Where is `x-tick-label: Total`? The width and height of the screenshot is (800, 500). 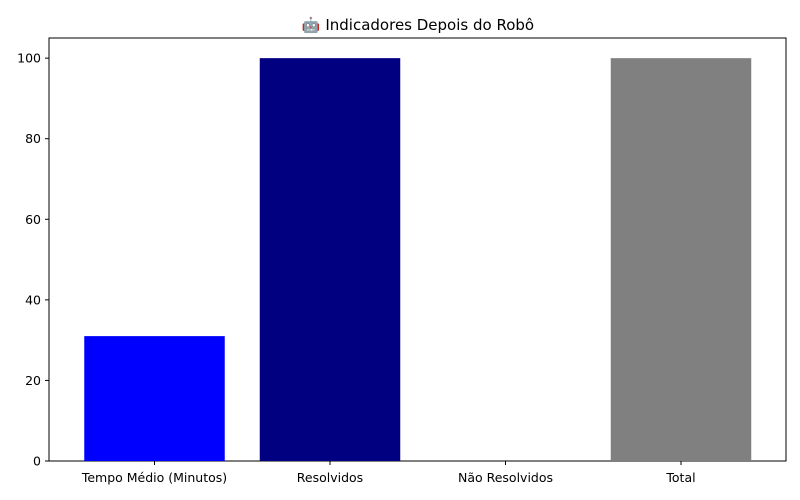
x-tick-label: Total is located at coordinates (680, 477).